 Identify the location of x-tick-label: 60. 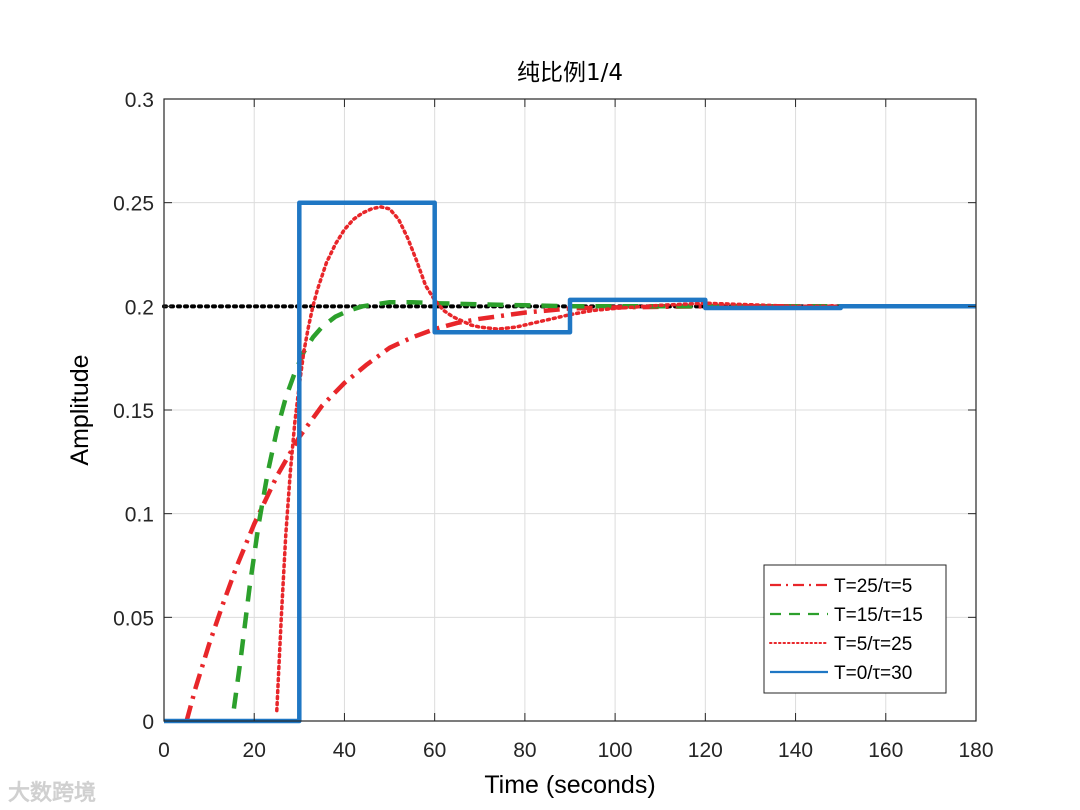
(434, 750).